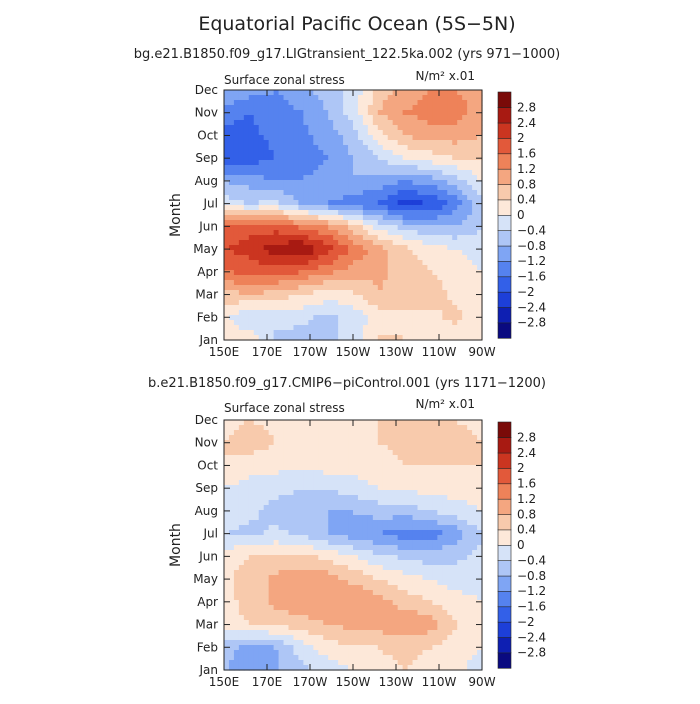  Describe the element at coordinates (521, 215) in the screenshot. I see `colorbar-level-label: 0` at that location.